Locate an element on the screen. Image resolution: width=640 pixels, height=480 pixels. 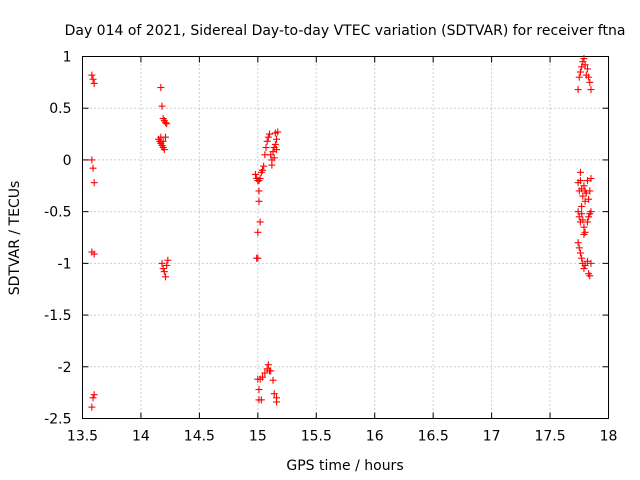
x-tick-label: 16 is located at coordinates (375, 437).